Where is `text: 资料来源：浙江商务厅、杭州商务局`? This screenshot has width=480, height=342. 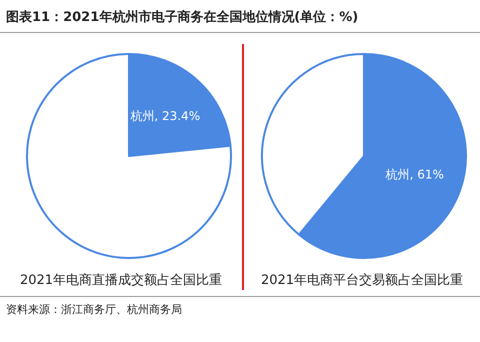
text: 资料来源：浙江商务厅、杭州商务局 is located at coordinates (94, 309).